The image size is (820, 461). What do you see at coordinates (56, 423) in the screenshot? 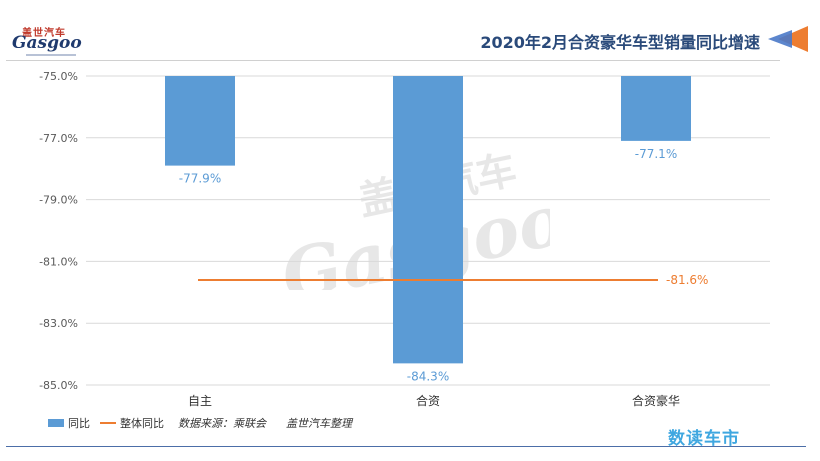
I see `legend-bar-swatch` at bounding box center [56, 423].